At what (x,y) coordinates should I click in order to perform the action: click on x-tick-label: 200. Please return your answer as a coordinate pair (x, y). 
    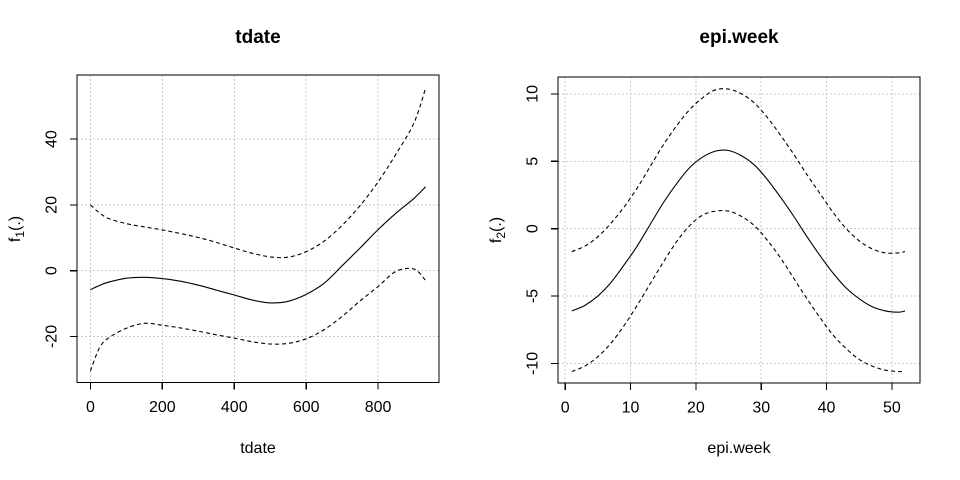
    Looking at the image, I should click on (162, 407).